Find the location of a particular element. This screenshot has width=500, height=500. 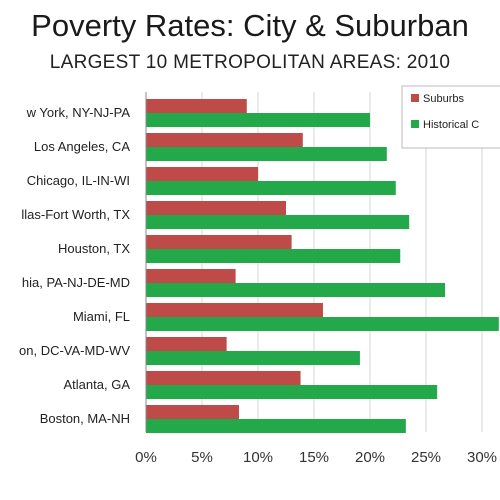

x-tick-label: 5% is located at coordinates (202, 457).